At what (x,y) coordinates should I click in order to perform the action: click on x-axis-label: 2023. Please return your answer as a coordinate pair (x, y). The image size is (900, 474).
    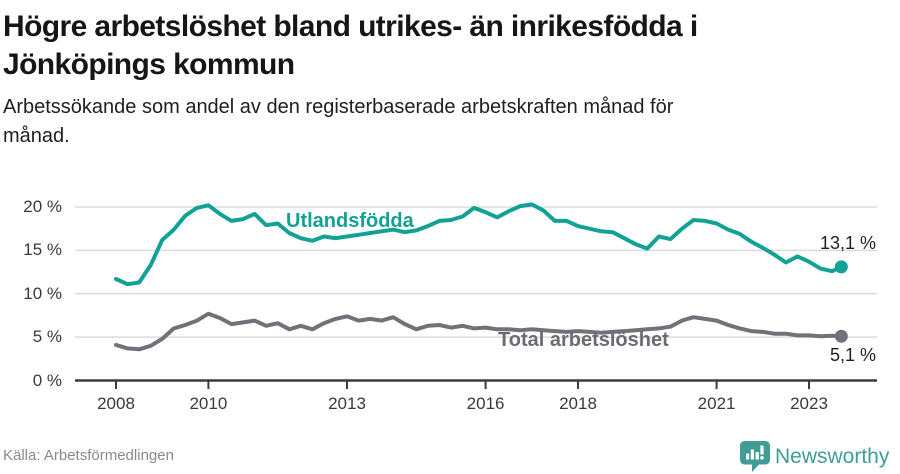
    Looking at the image, I should click on (809, 403).